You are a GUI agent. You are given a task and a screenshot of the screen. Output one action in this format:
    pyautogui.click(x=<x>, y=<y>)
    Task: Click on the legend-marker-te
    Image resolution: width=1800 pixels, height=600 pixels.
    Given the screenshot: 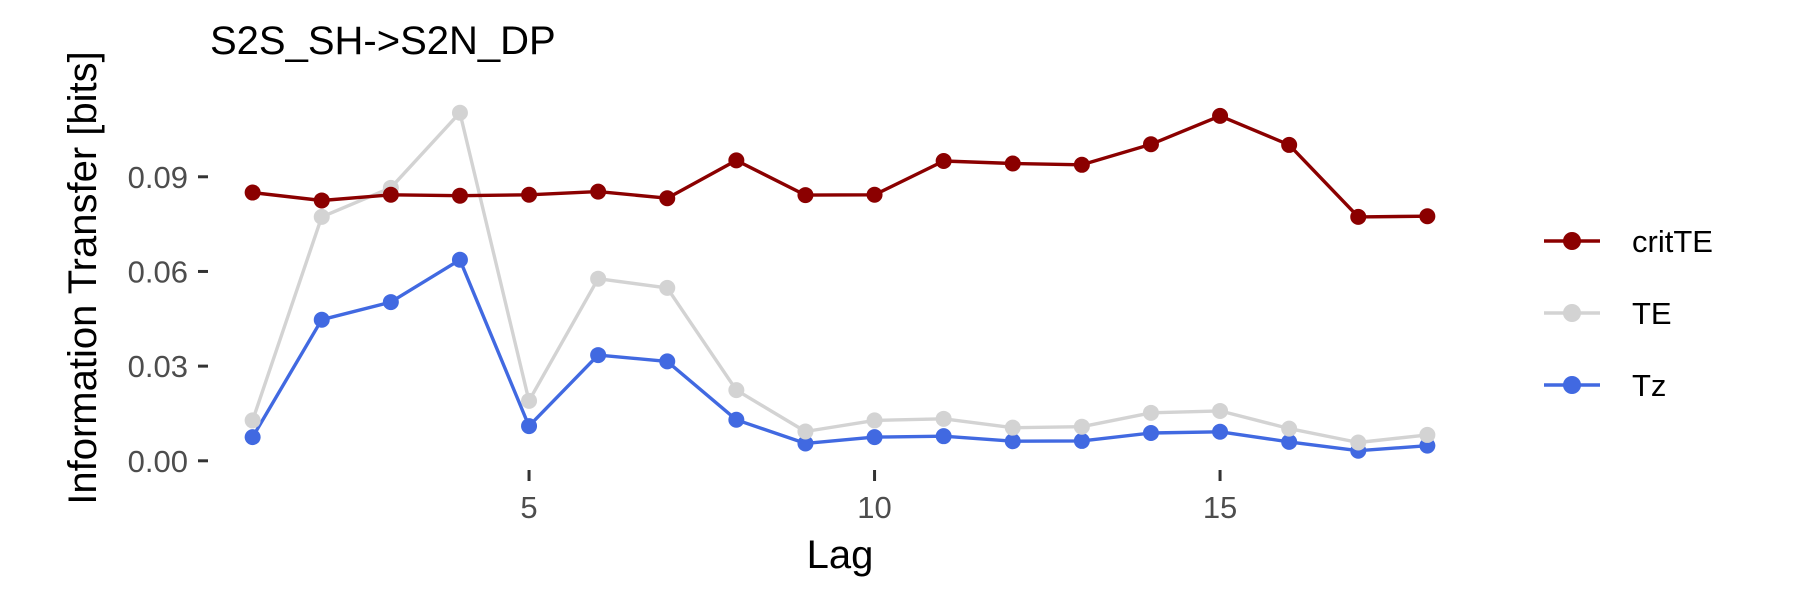 What is the action you would take?
    pyautogui.click(x=1572, y=313)
    